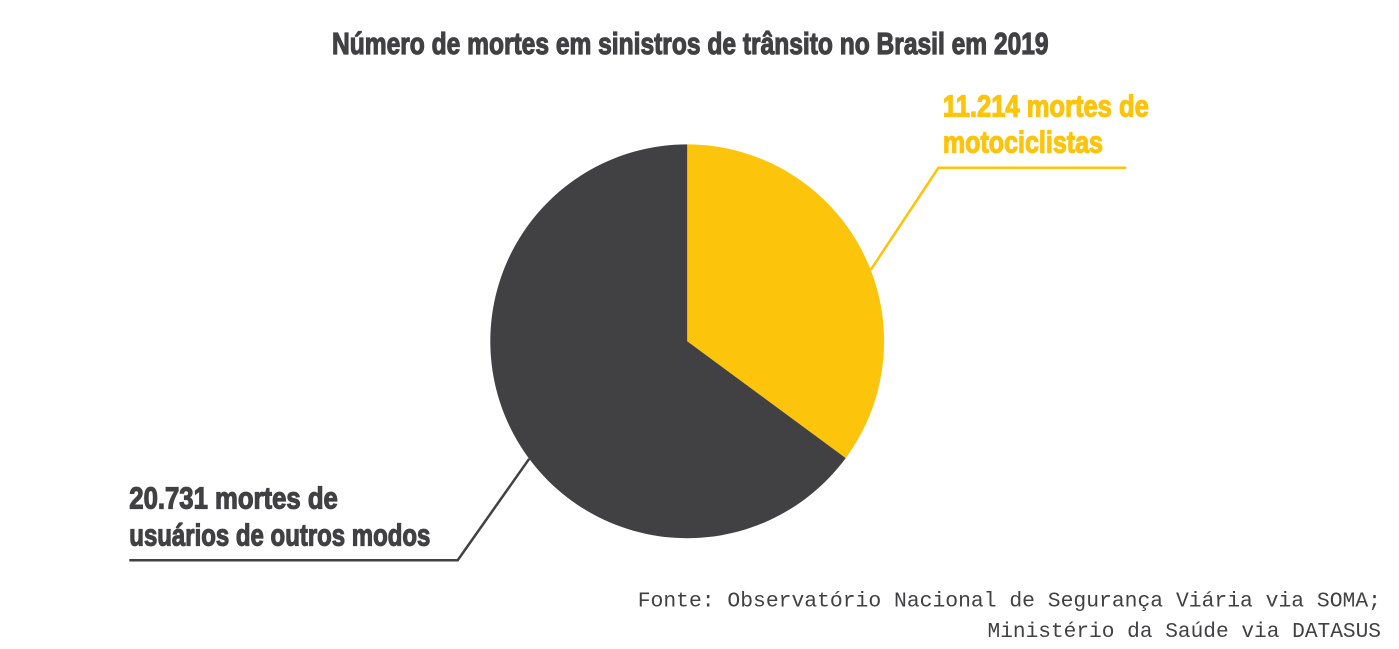 The height and width of the screenshot is (649, 1399). What do you see at coordinates (233, 498) in the screenshot?
I see `svg-text: 20.731 mortes de` at bounding box center [233, 498].